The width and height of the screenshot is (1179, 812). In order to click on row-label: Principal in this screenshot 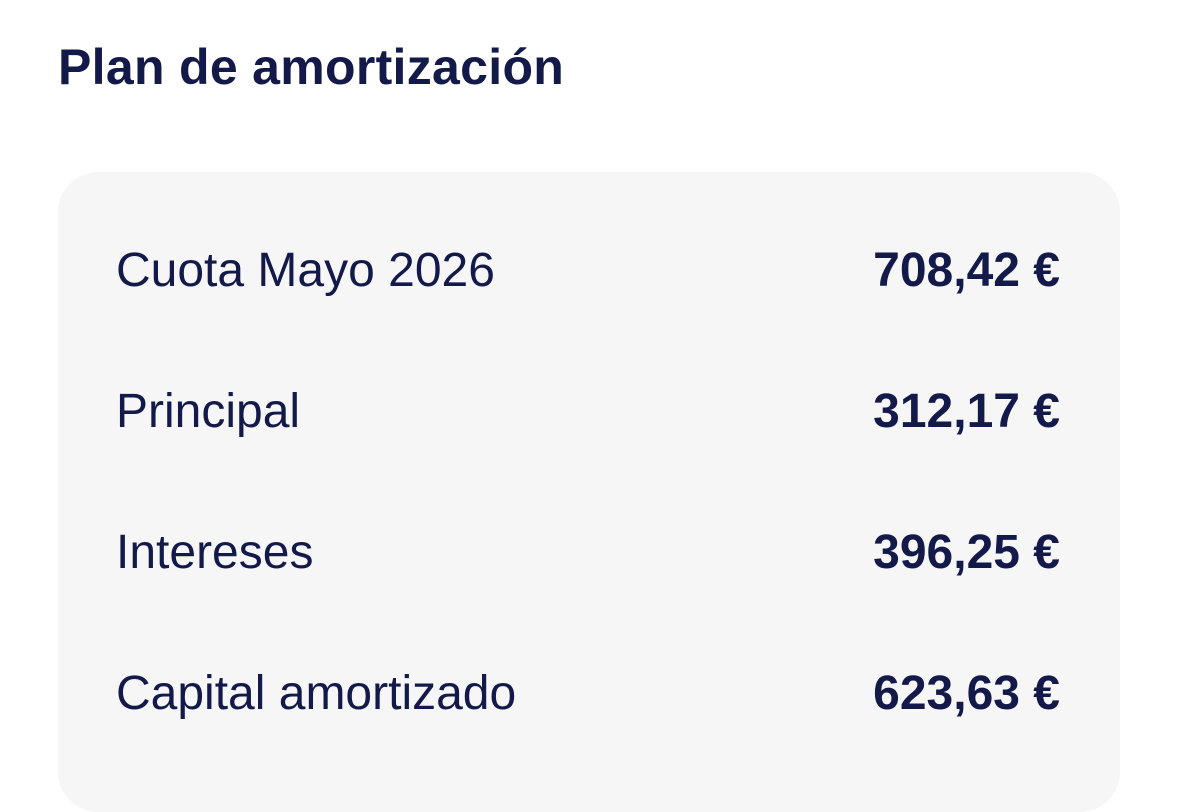, I will do `click(208, 411)`.